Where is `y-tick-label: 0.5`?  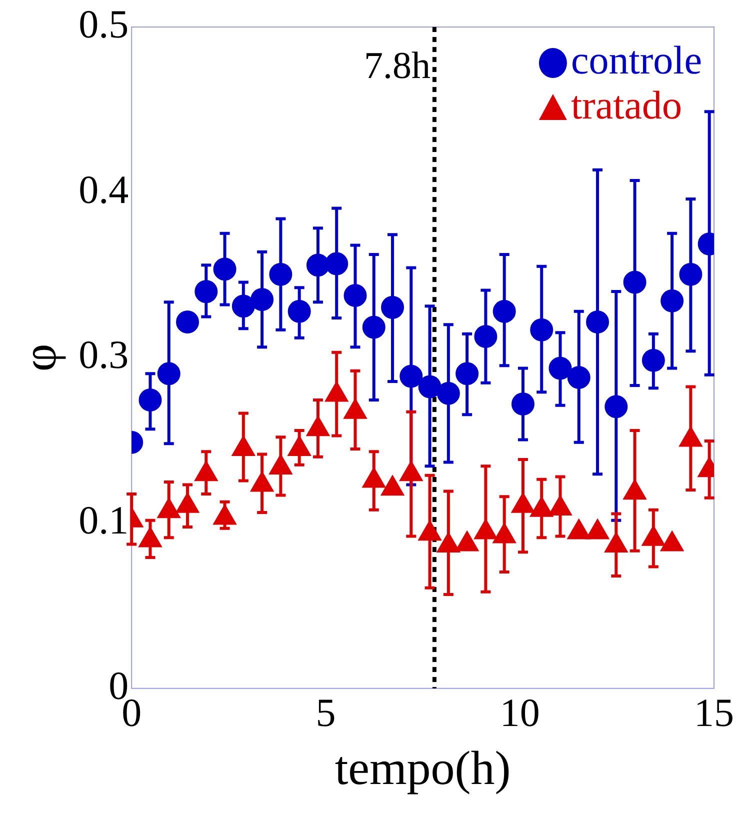
y-tick-label: 0.5 is located at coordinates (103, 24).